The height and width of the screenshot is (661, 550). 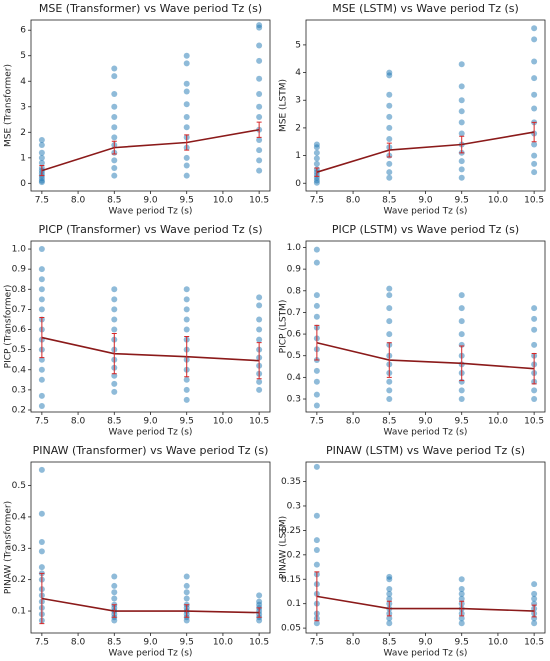 I want to click on y-tick-label: 2, so click(x=298, y=128).